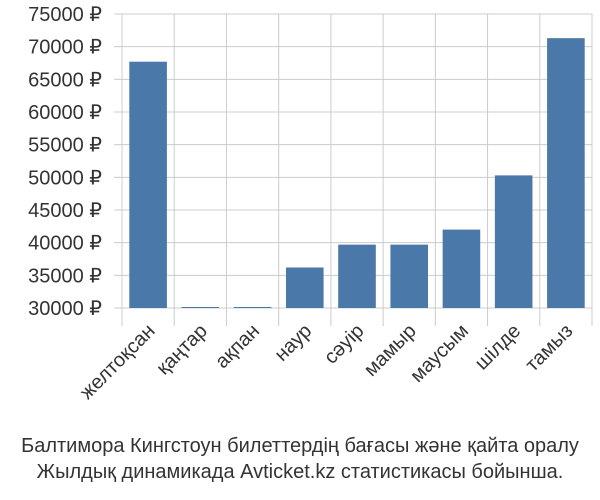 This screenshot has width=600, height=500. Describe the element at coordinates (65, 244) in the screenshot. I see `y-tick-label: 40000 ₽` at that location.